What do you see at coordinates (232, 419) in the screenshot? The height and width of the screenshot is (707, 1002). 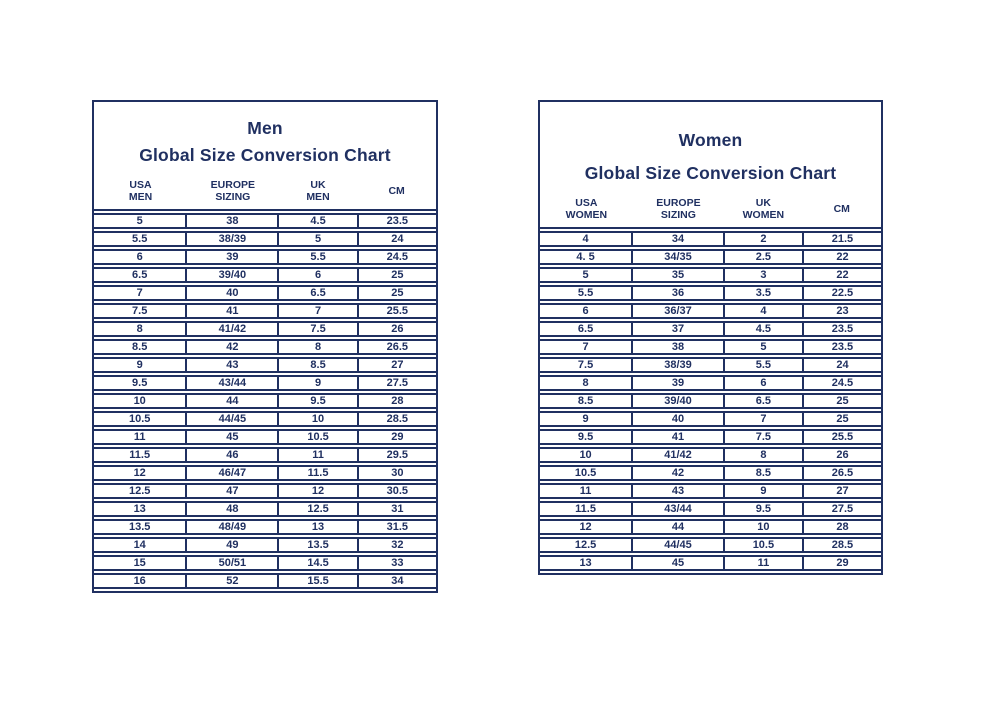 I see `table-cell: 44/45` at bounding box center [232, 419].